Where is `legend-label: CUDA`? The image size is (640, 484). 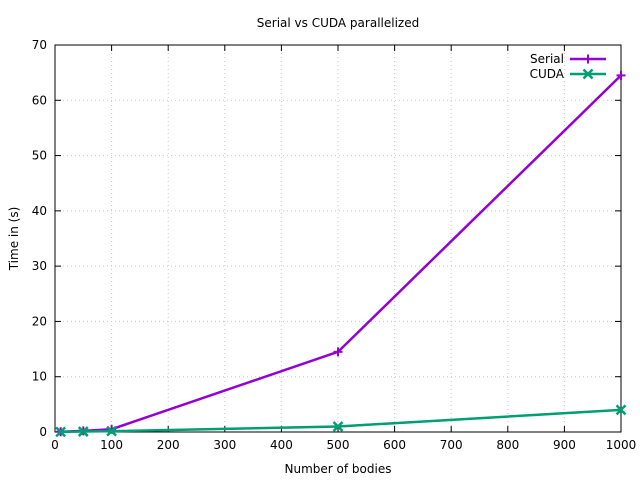
legend-label: CUDA is located at coordinates (547, 74).